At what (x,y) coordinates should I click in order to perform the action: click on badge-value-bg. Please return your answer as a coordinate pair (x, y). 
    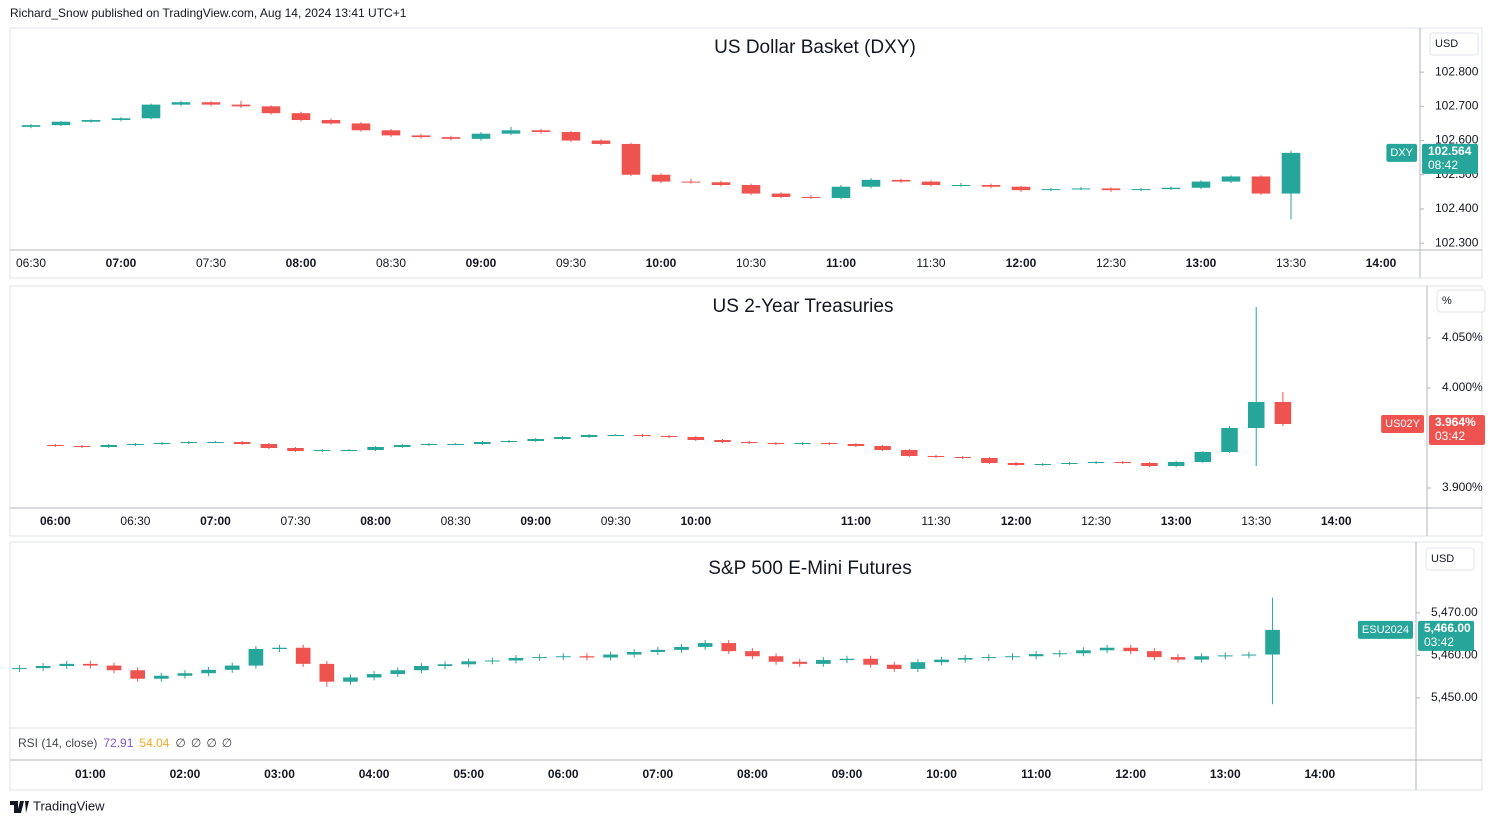
    Looking at the image, I should click on (1457, 430).